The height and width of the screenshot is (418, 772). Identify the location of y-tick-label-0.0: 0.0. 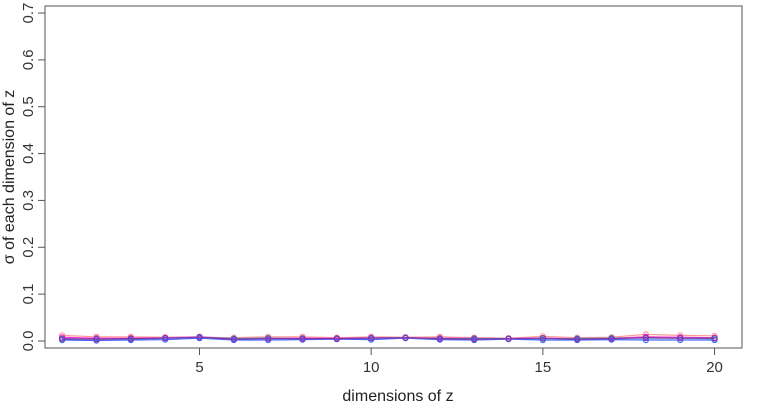
(28, 341).